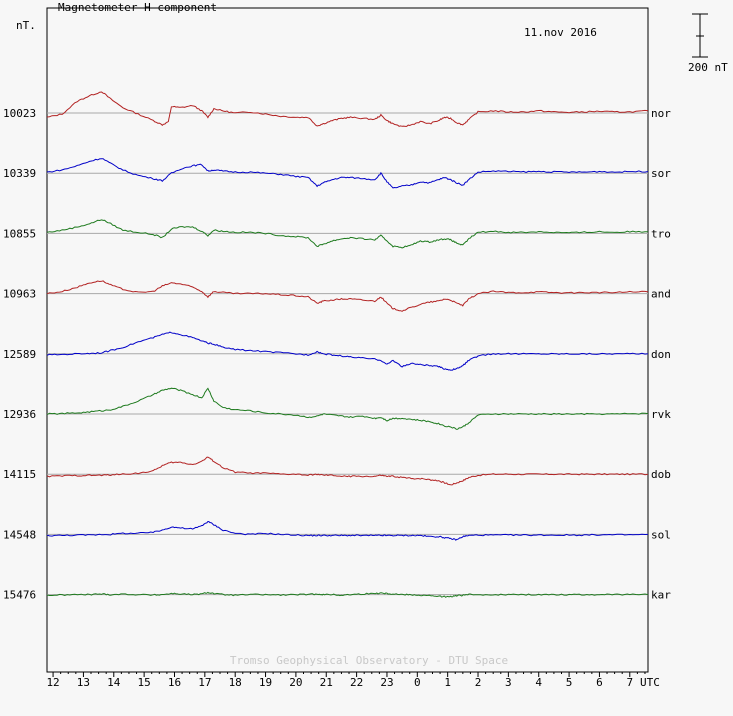 The height and width of the screenshot is (716, 733). I want to click on station-labels: nor sor tro and don rvk dob sol kar, so click(661, 354).